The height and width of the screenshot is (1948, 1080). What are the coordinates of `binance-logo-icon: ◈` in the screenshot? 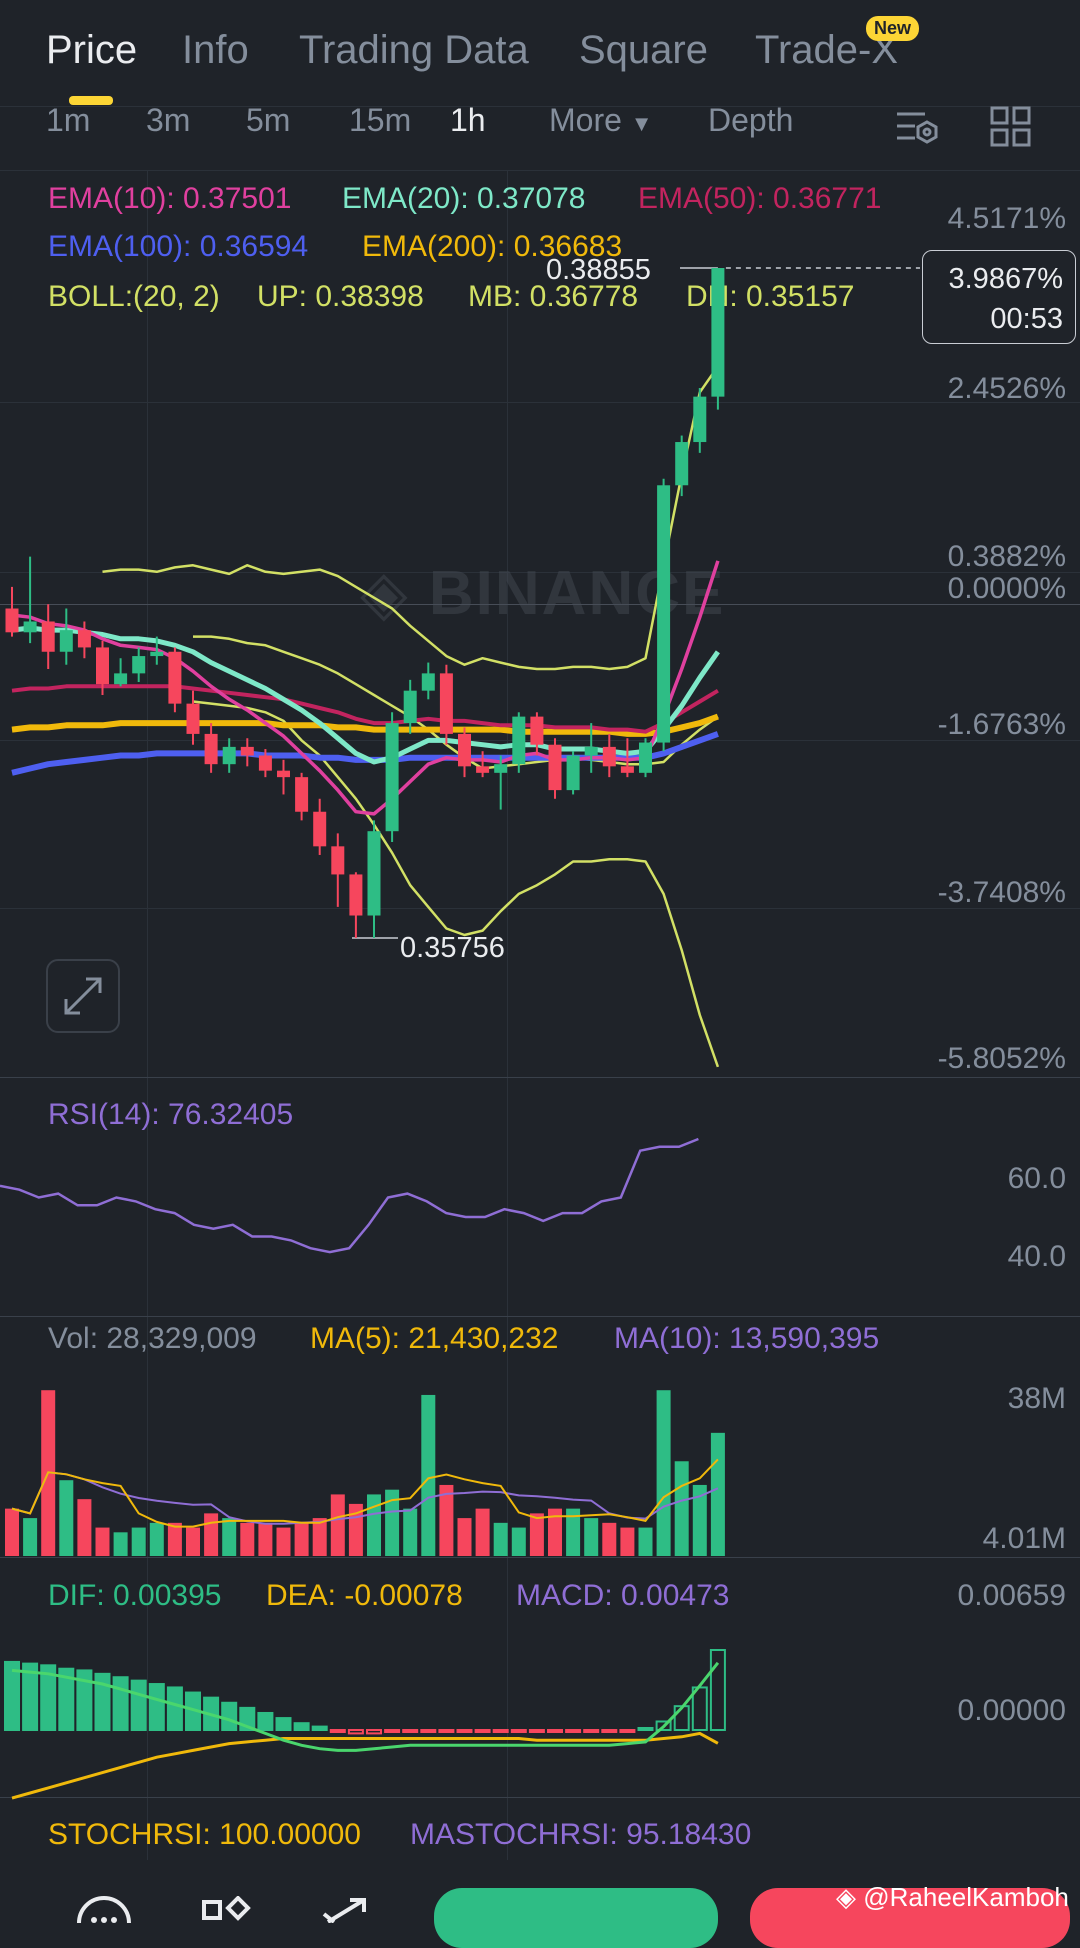 It's located at (846, 1897).